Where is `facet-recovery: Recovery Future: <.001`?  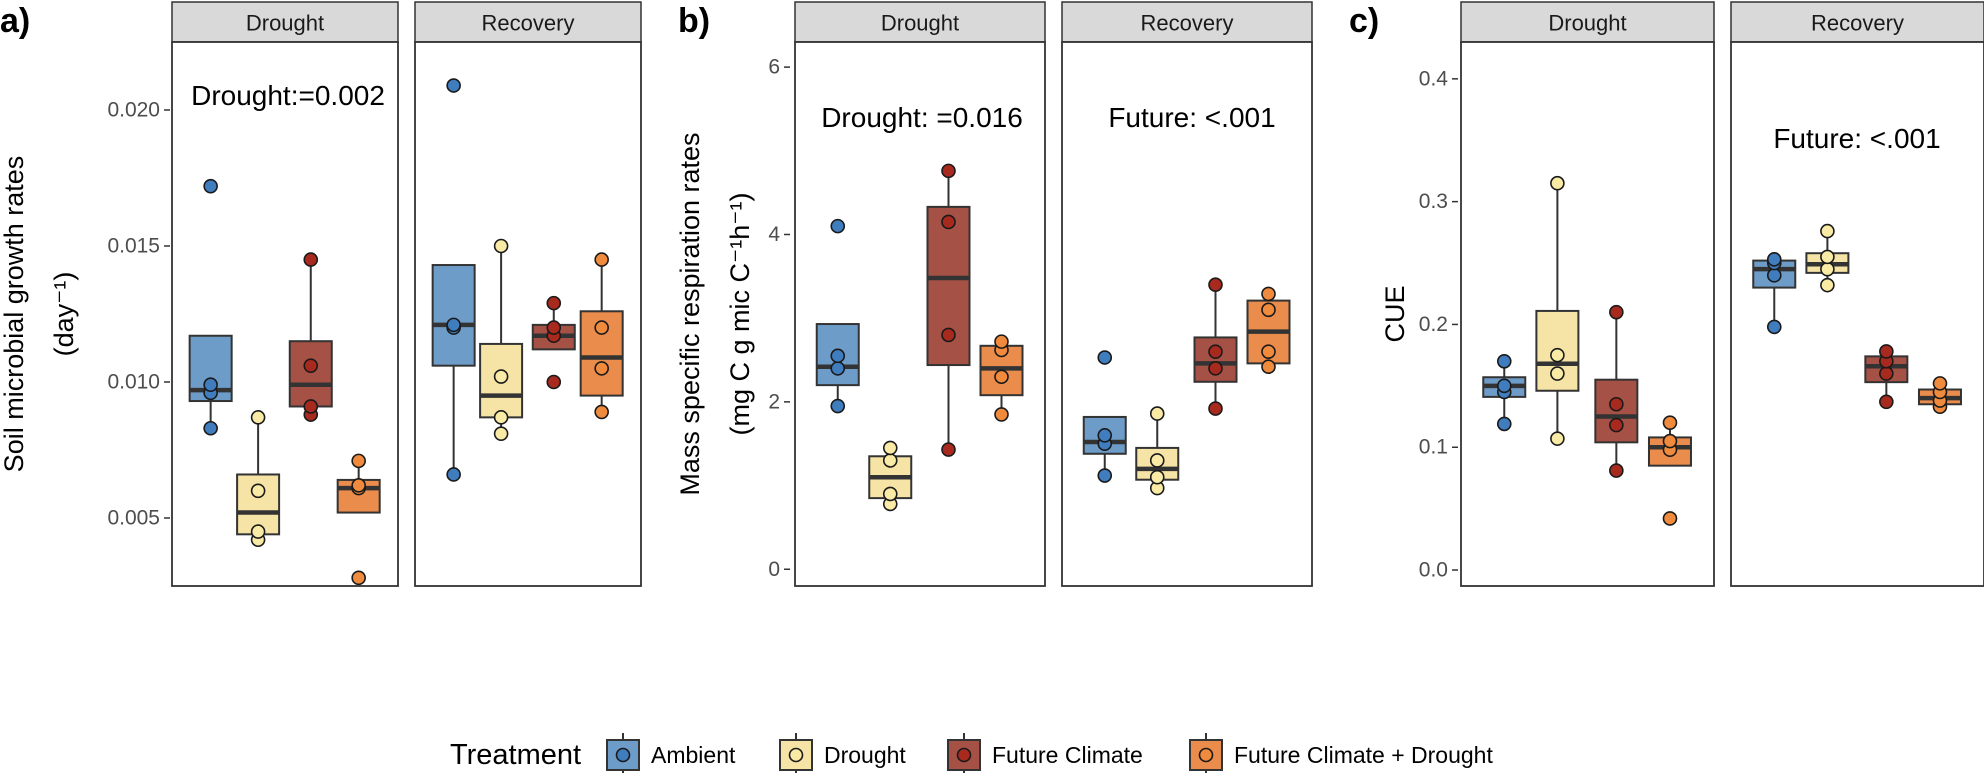 facet-recovery: Recovery Future: <.001 is located at coordinates (1187, 294).